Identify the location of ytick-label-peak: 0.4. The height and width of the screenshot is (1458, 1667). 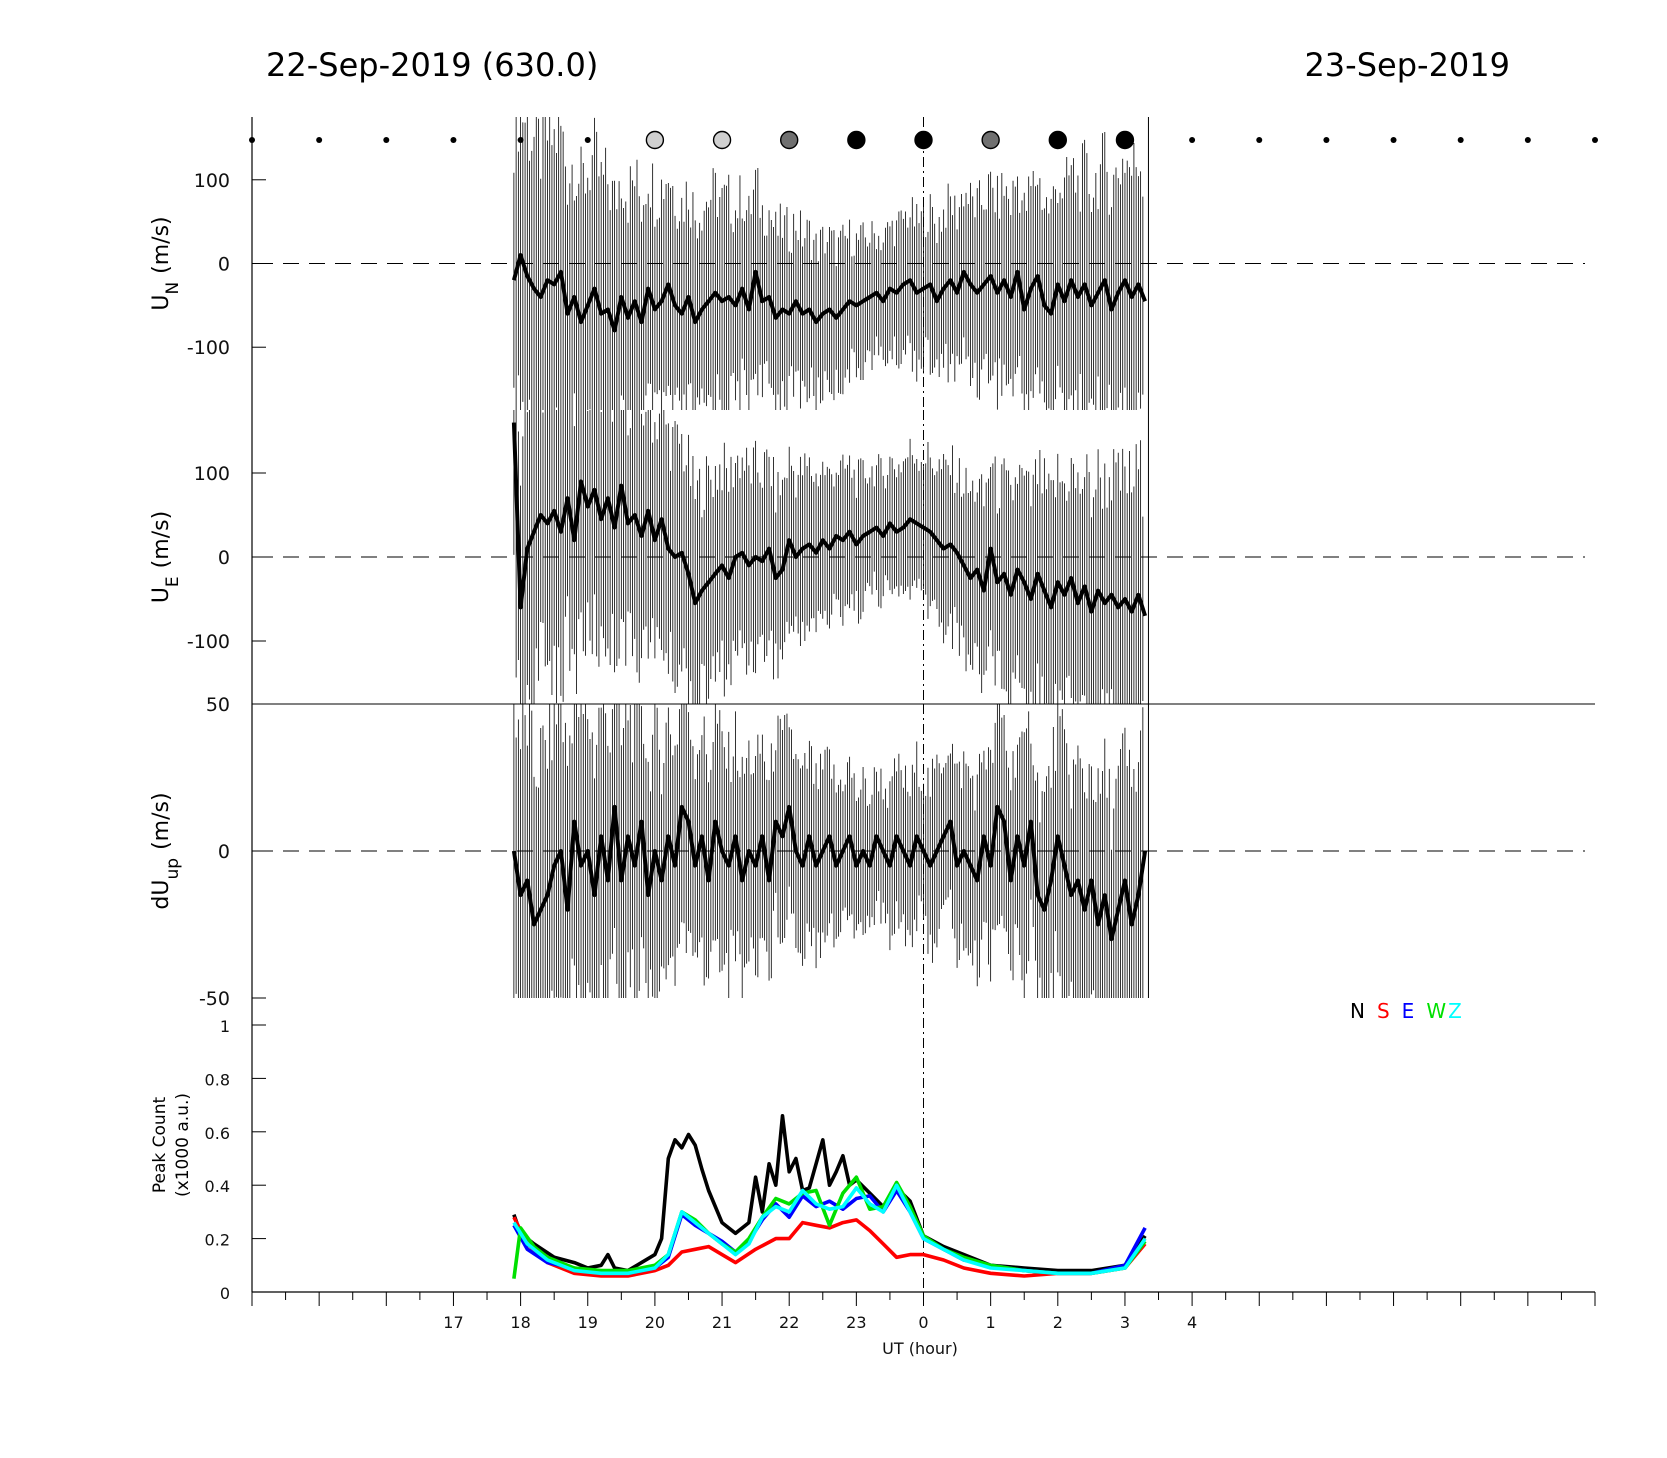
(217, 1186).